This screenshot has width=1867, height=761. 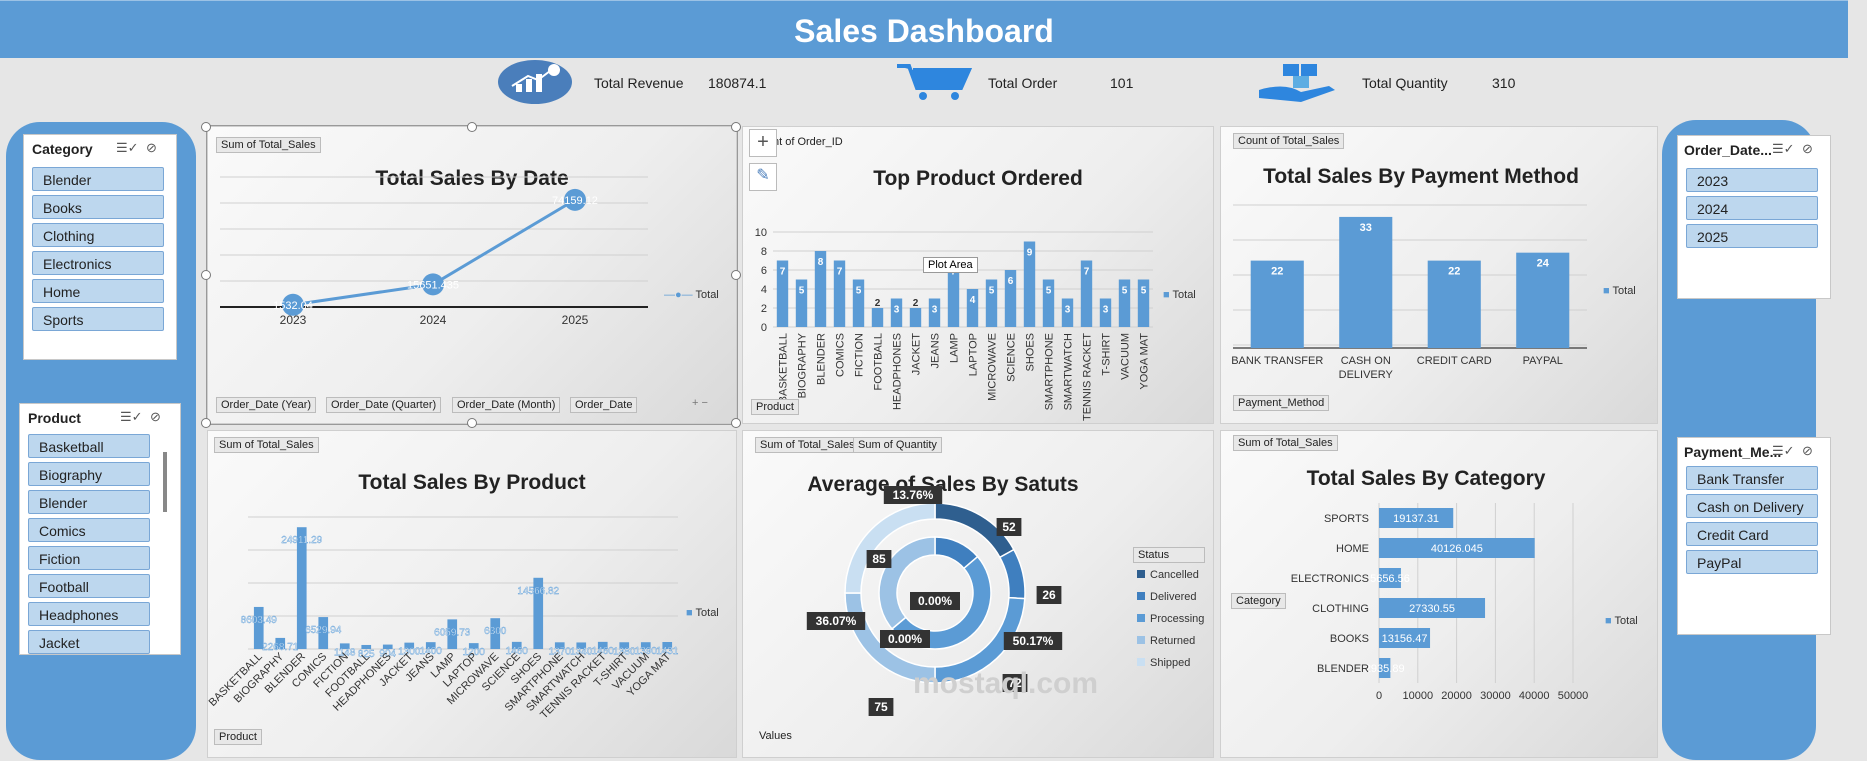 I want to click on chart-style-brush-icon: ✎, so click(x=763, y=177).